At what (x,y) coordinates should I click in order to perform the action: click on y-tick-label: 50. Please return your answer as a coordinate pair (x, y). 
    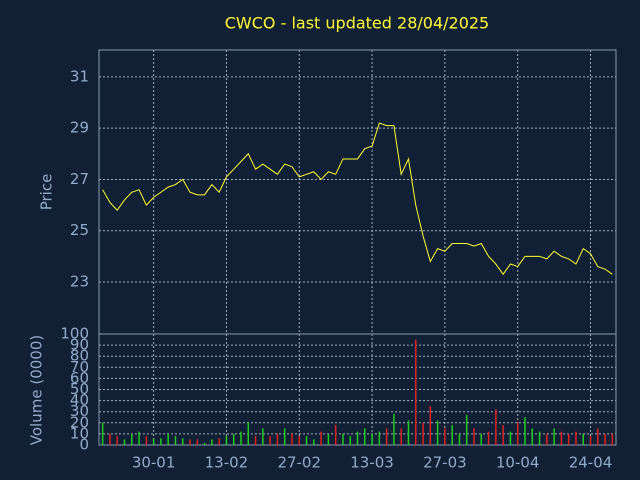
    Looking at the image, I should click on (79, 389).